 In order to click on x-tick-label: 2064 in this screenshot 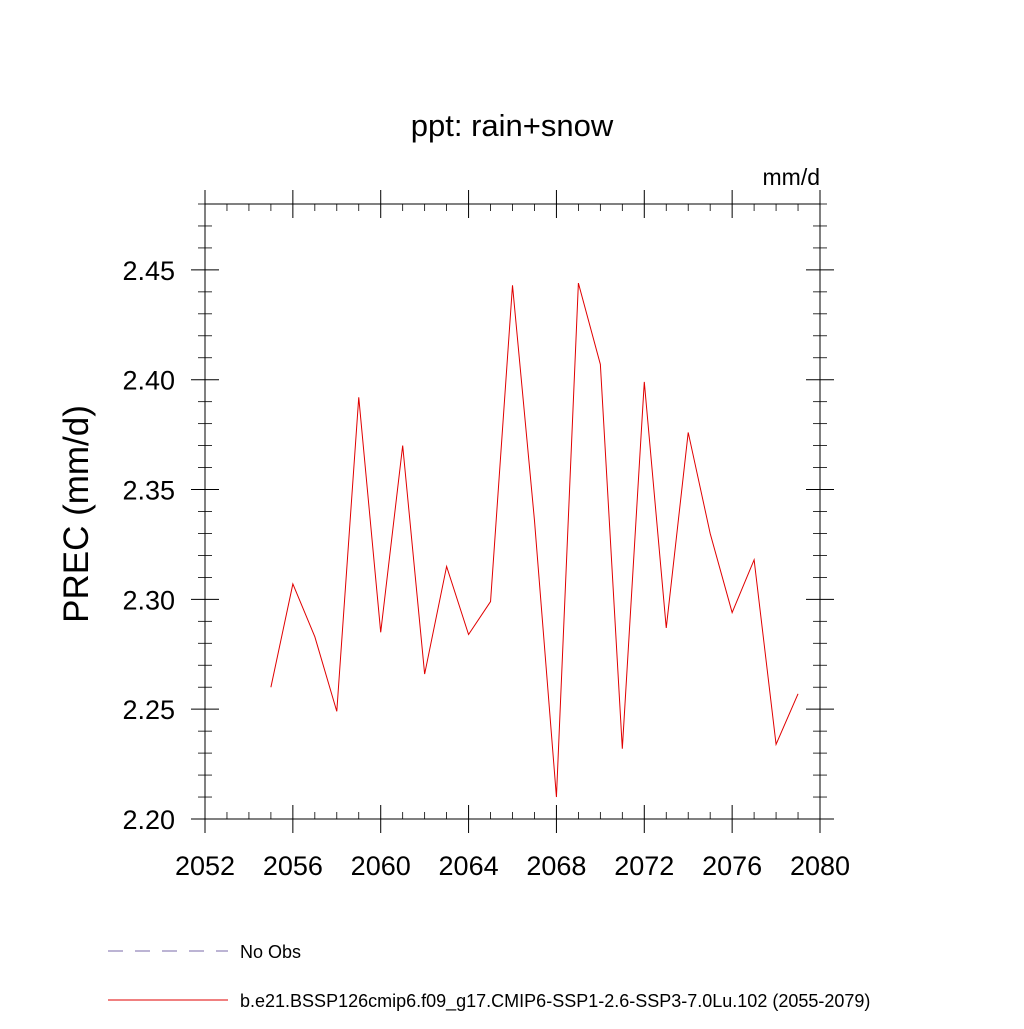, I will do `click(469, 866)`.